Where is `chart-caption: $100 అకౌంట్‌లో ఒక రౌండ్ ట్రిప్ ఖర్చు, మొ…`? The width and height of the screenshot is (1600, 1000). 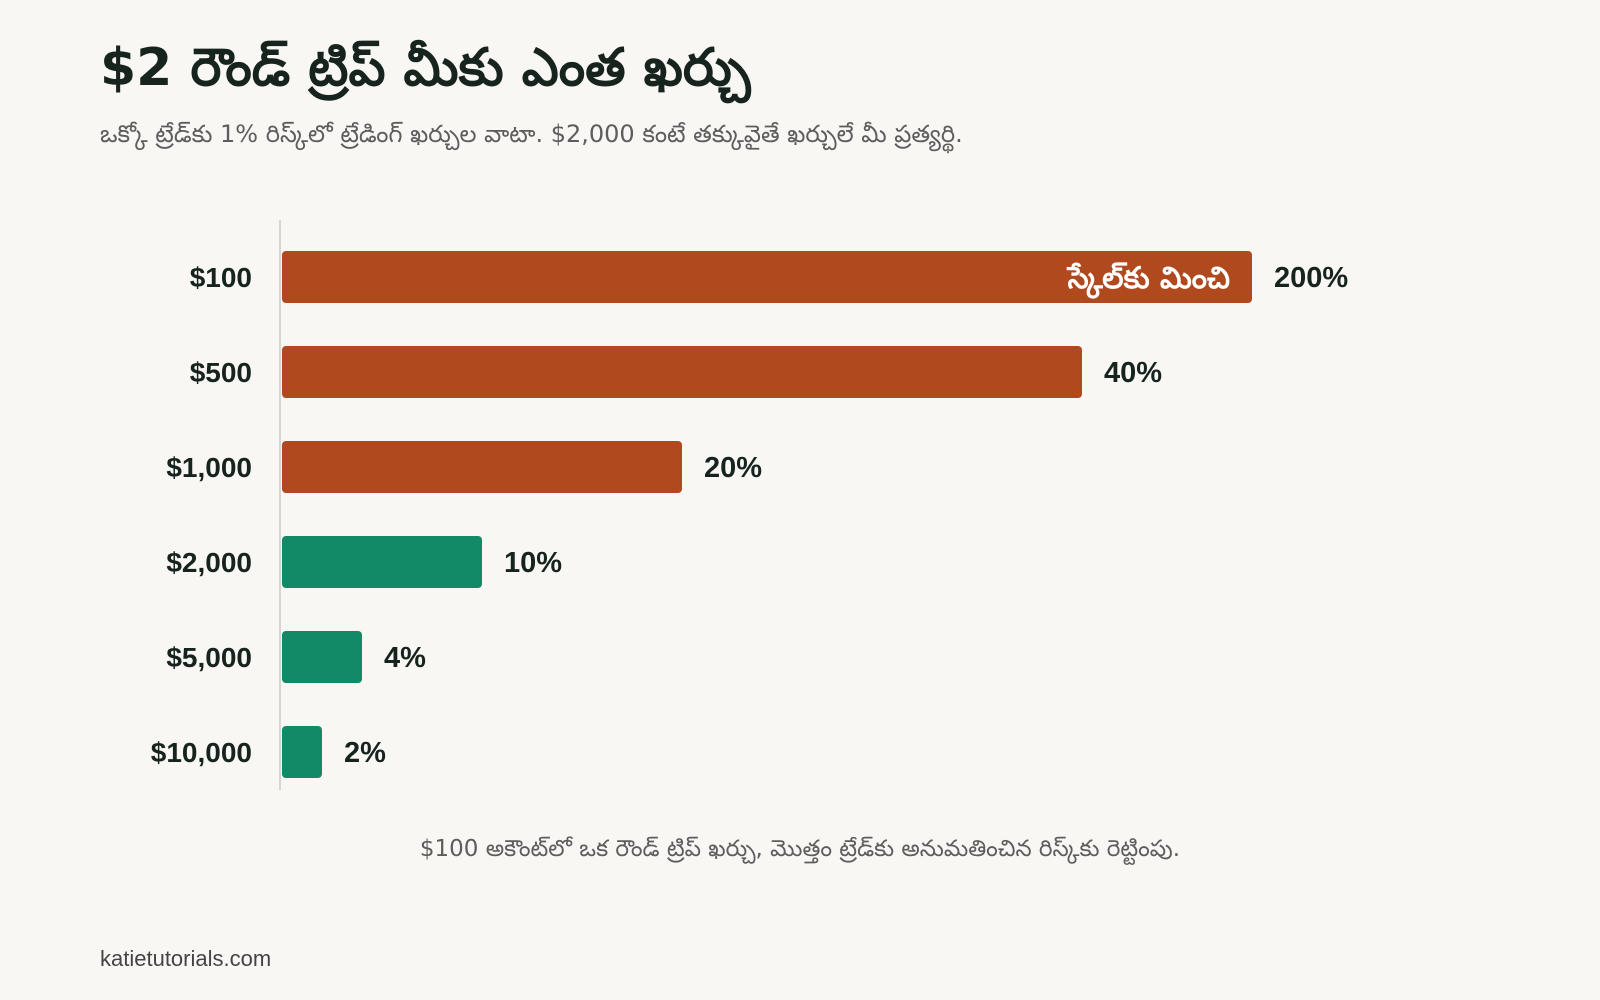
chart-caption: $100 అకౌంట్‌లో ఒక రౌండ్ ట్రిప్ ఖర్చు, మొ… is located at coordinates (800, 849).